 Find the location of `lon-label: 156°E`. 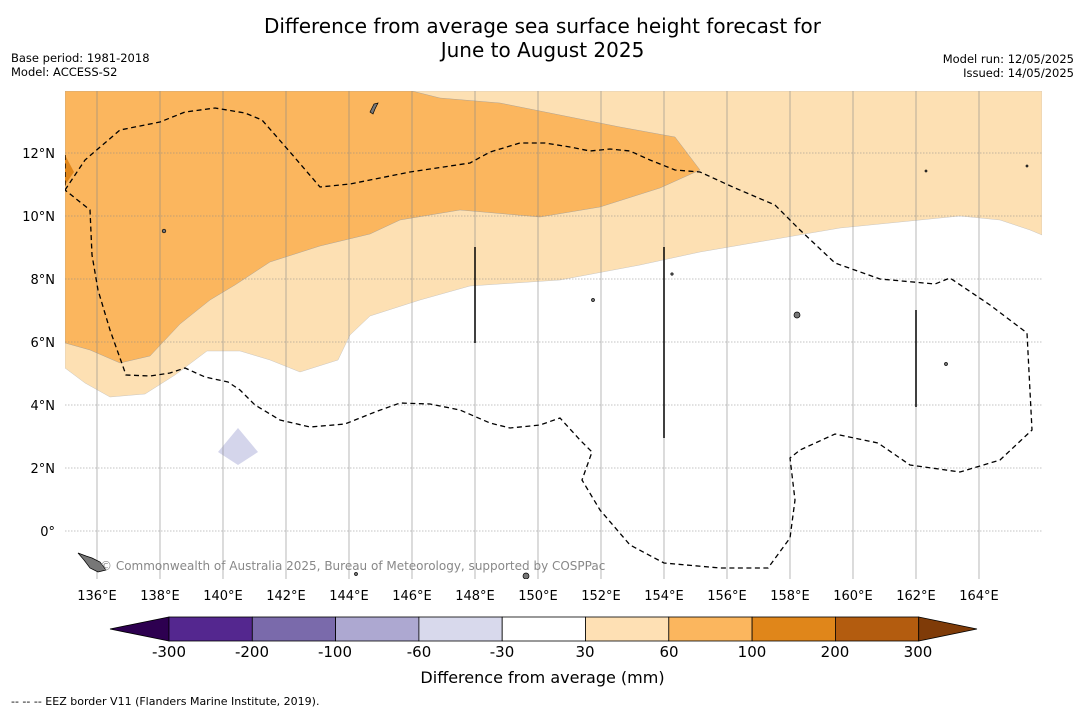

lon-label: 156°E is located at coordinates (727, 596).